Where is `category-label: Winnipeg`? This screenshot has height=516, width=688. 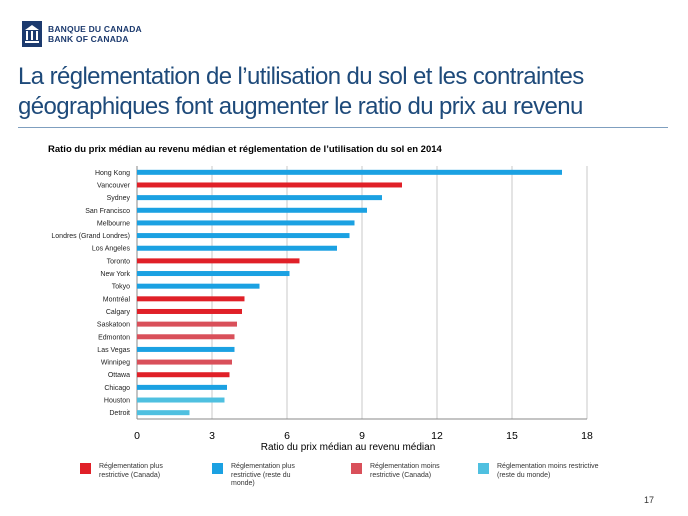
category-label: Winnipeg is located at coordinates (115, 363).